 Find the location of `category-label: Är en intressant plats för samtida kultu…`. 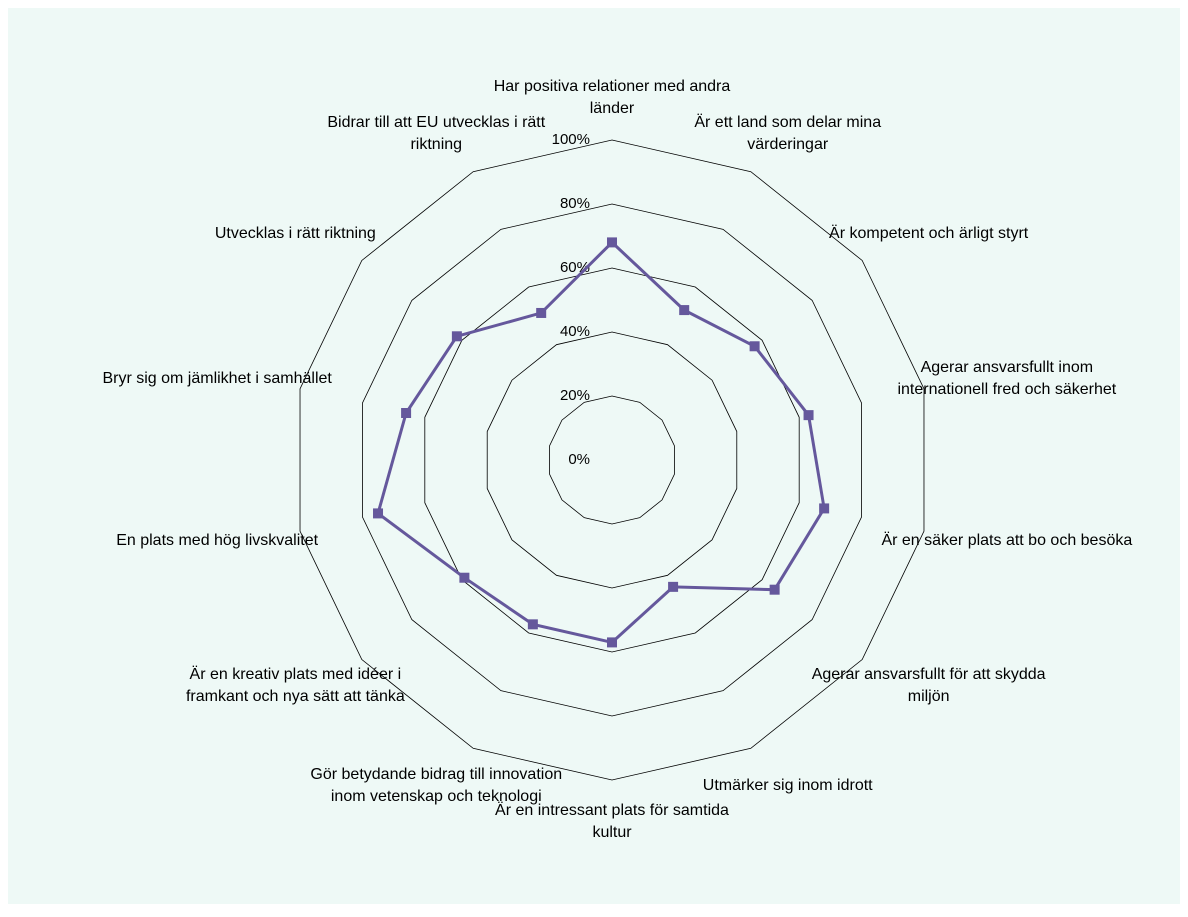

category-label: Är en intressant plats för samtida kultu… is located at coordinates (612, 821).